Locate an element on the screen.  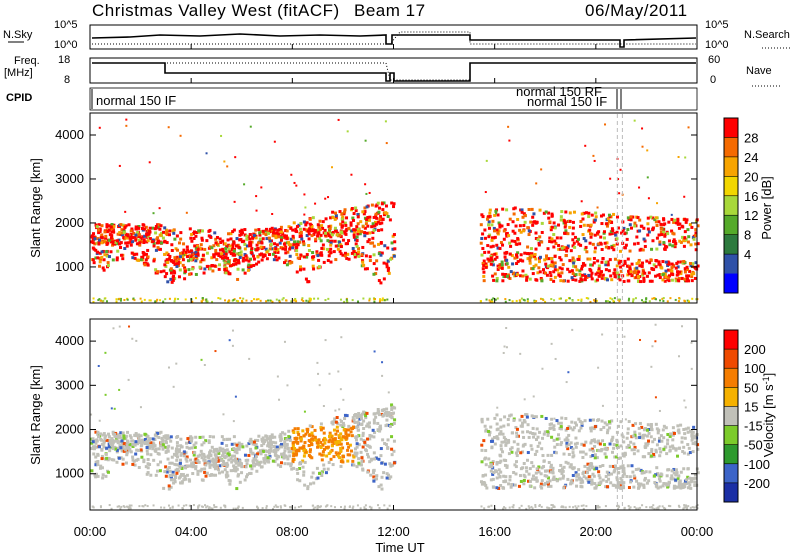
y-tick-label: 3000 is located at coordinates (69, 178).